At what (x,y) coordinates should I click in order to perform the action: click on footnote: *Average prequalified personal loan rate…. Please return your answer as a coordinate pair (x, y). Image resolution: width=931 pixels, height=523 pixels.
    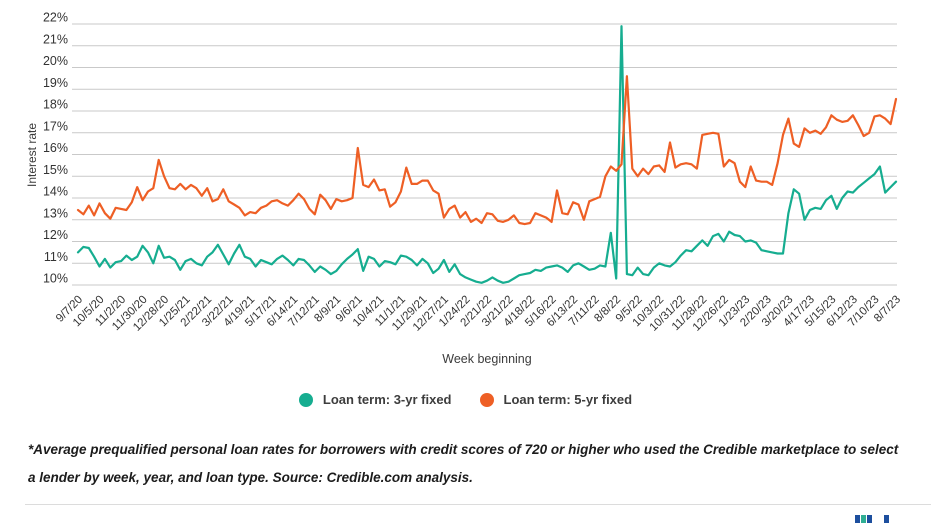
    Looking at the image, I should click on (463, 463).